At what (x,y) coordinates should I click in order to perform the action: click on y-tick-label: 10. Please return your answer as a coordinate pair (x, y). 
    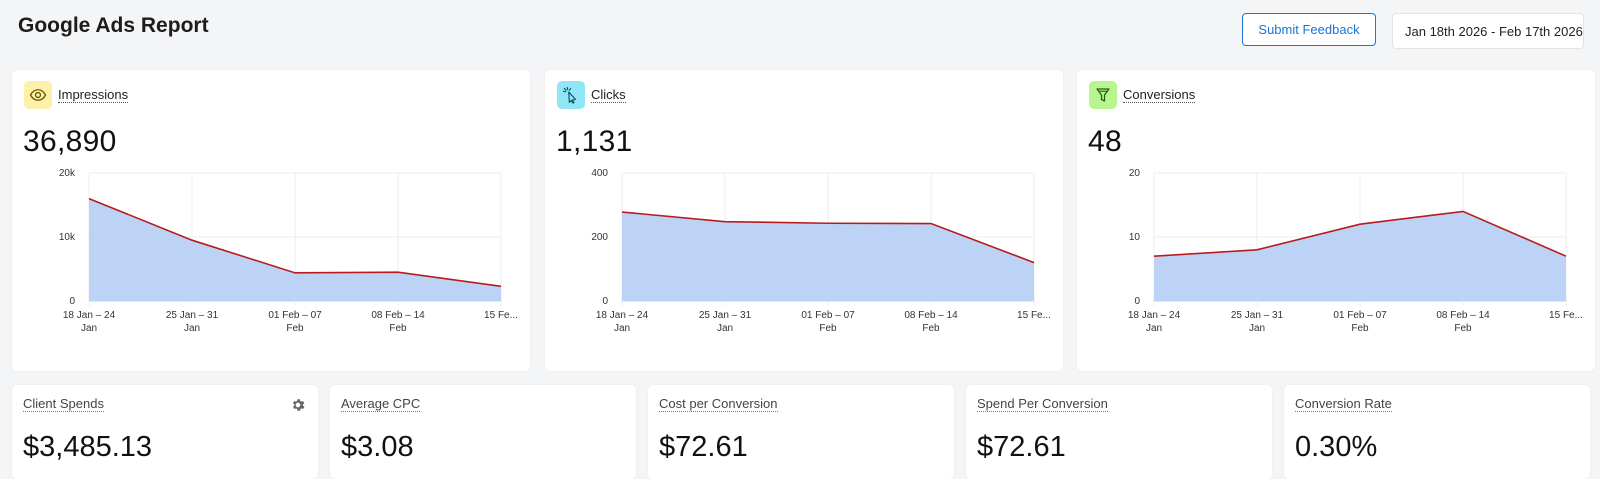
    Looking at the image, I should click on (1135, 237).